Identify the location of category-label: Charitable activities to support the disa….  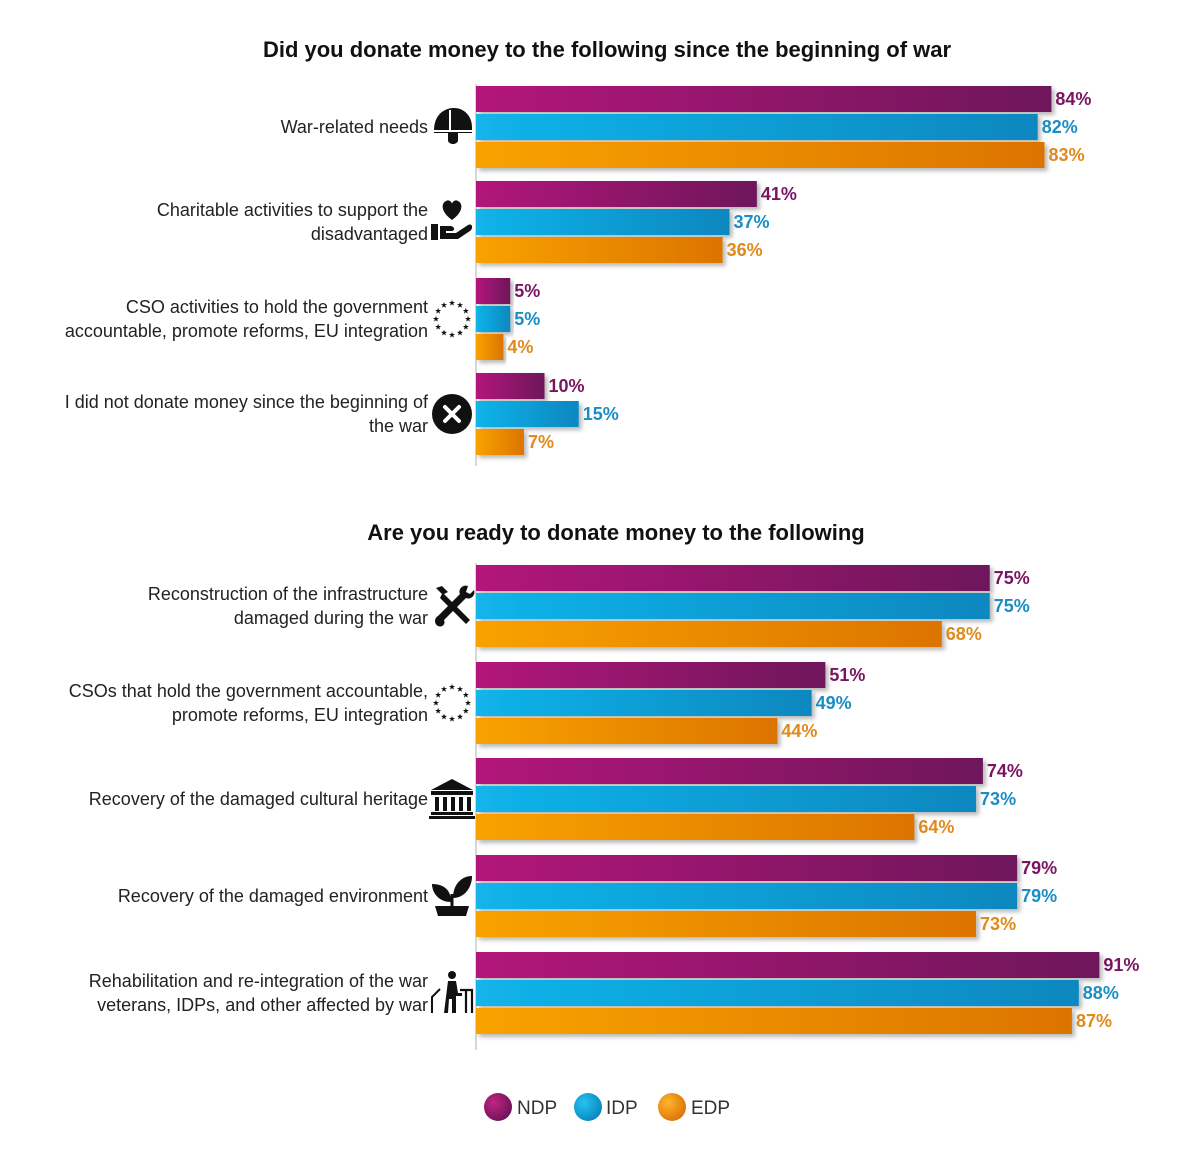
(292, 222).